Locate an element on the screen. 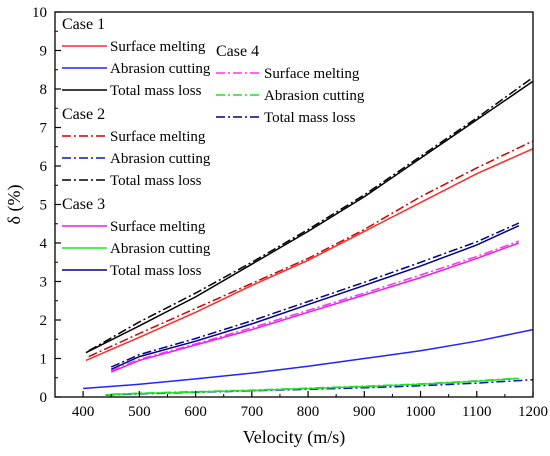 The height and width of the screenshot is (456, 550). y-tick-label: 1 is located at coordinates (44, 360).